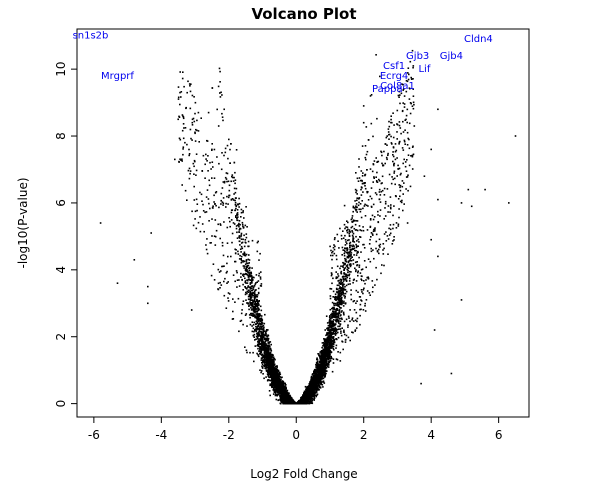  Describe the element at coordinates (303, 14) in the screenshot. I see `chart-title: Volcano Plot` at that location.